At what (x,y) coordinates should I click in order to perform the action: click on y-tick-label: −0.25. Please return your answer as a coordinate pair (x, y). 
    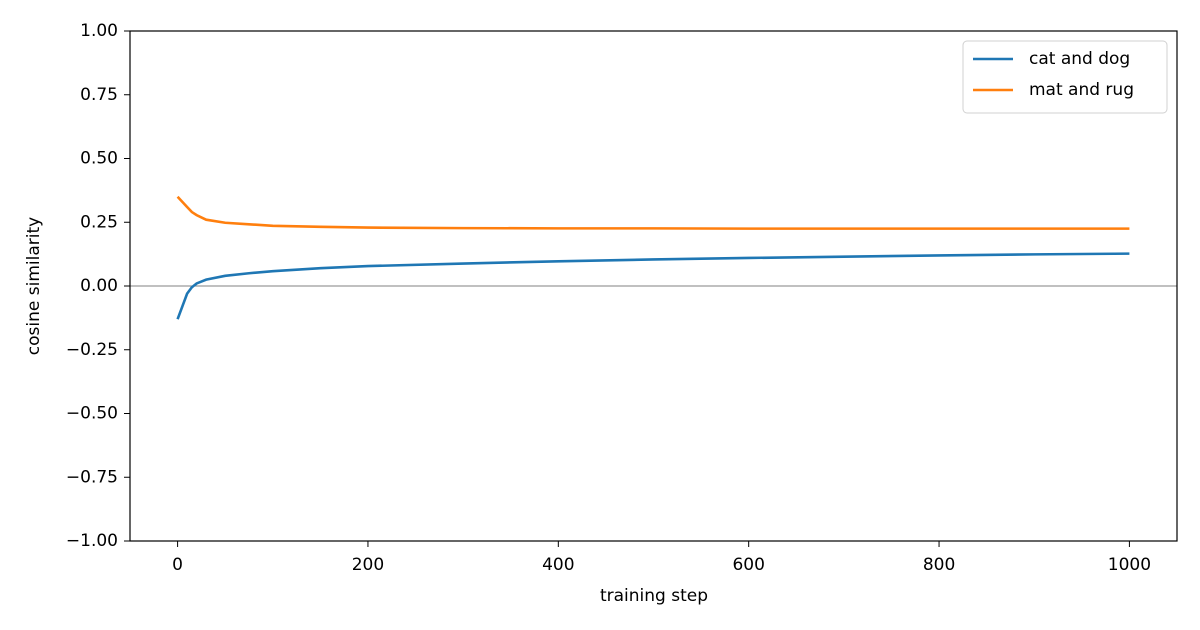
    Looking at the image, I should click on (92, 350).